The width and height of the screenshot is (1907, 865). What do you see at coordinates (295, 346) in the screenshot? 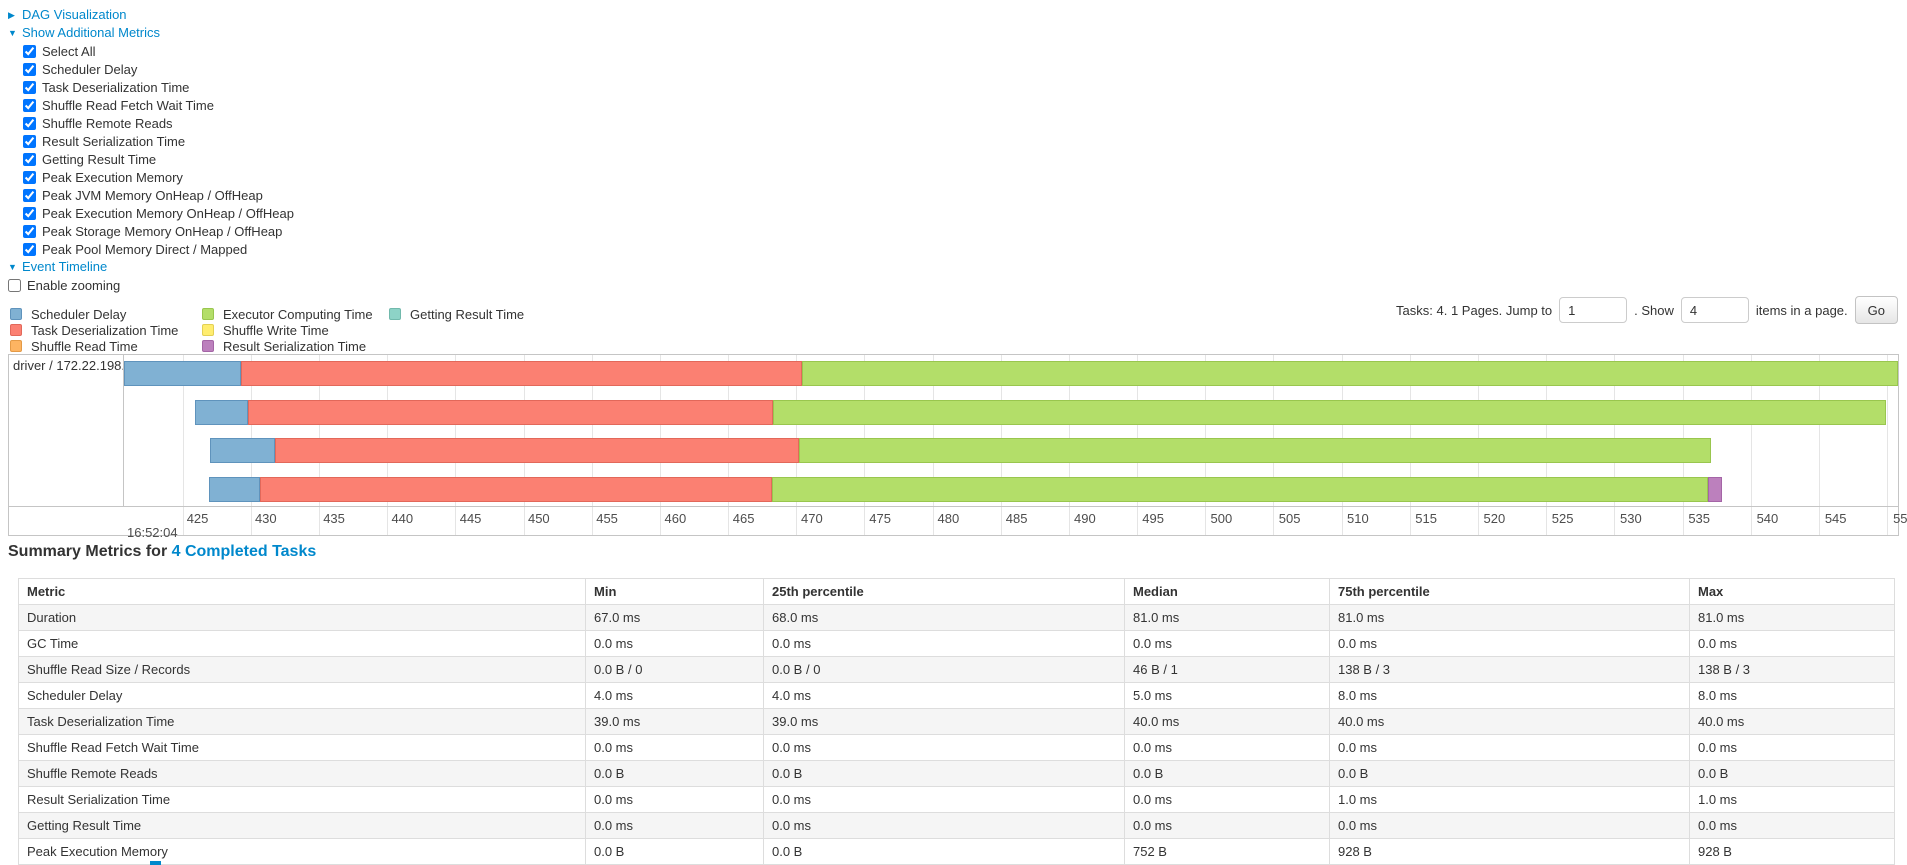
I see `legend-item: Result Serialization Time` at bounding box center [295, 346].